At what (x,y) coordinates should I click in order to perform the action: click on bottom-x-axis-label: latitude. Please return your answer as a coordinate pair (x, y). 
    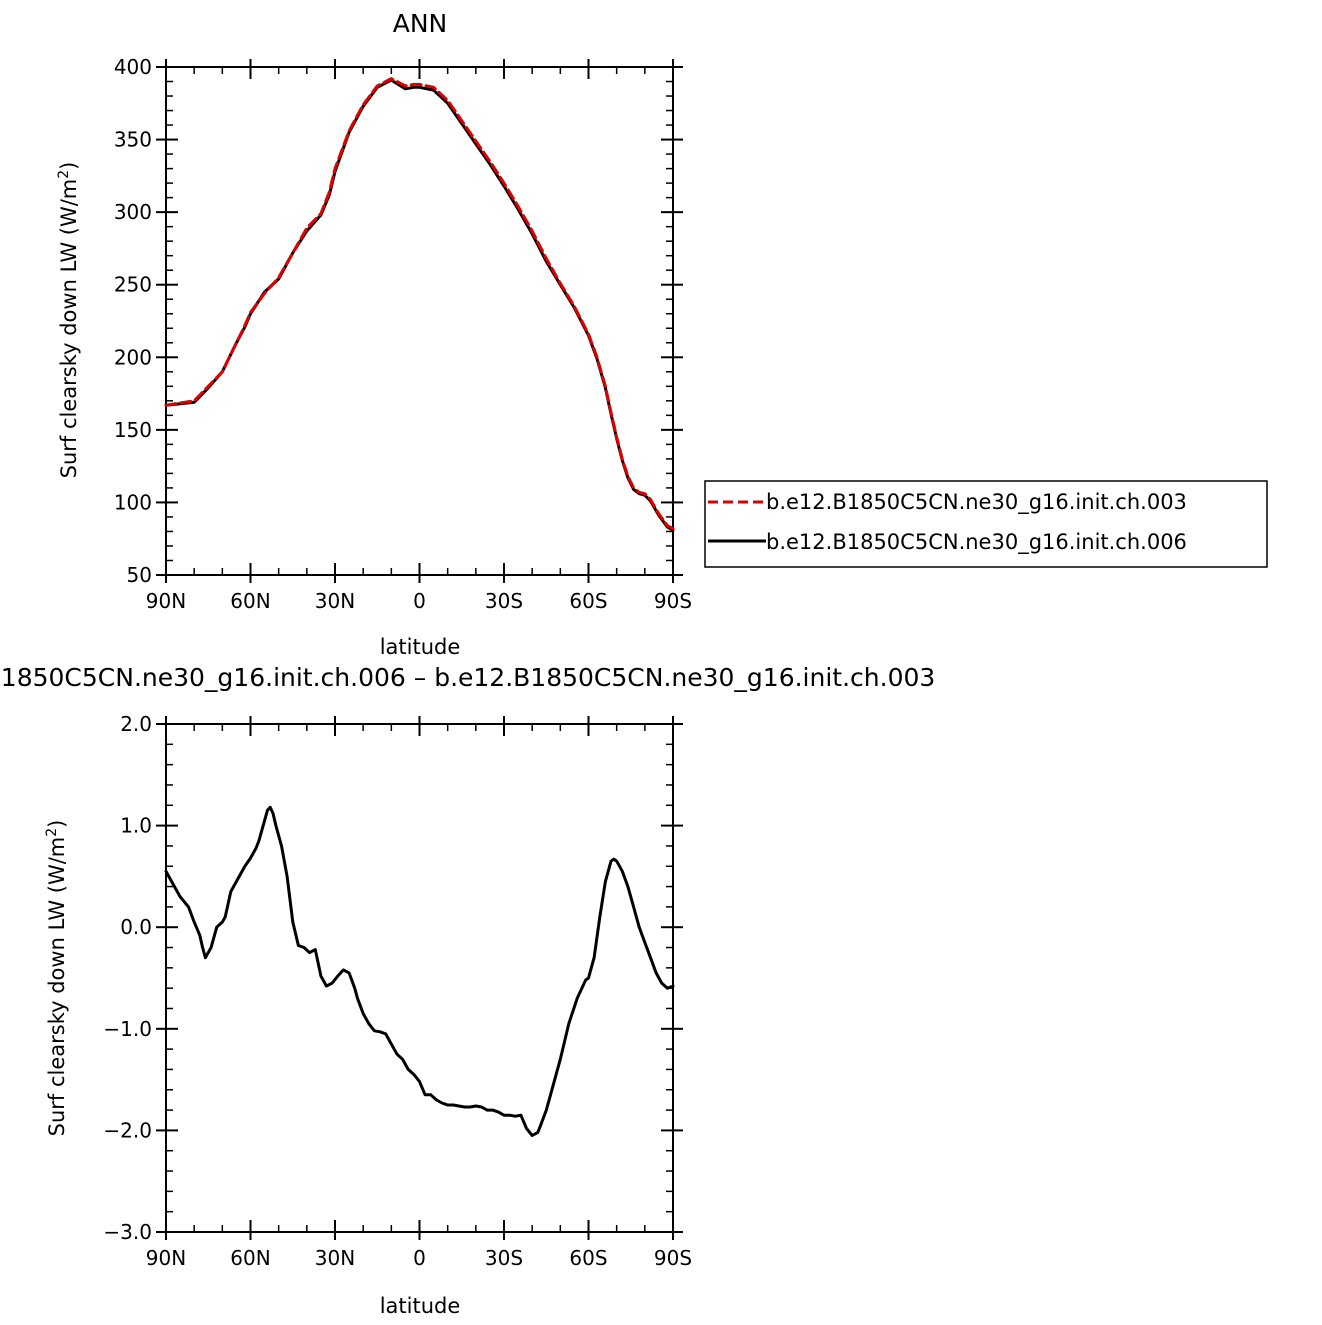
    Looking at the image, I should click on (420, 1306).